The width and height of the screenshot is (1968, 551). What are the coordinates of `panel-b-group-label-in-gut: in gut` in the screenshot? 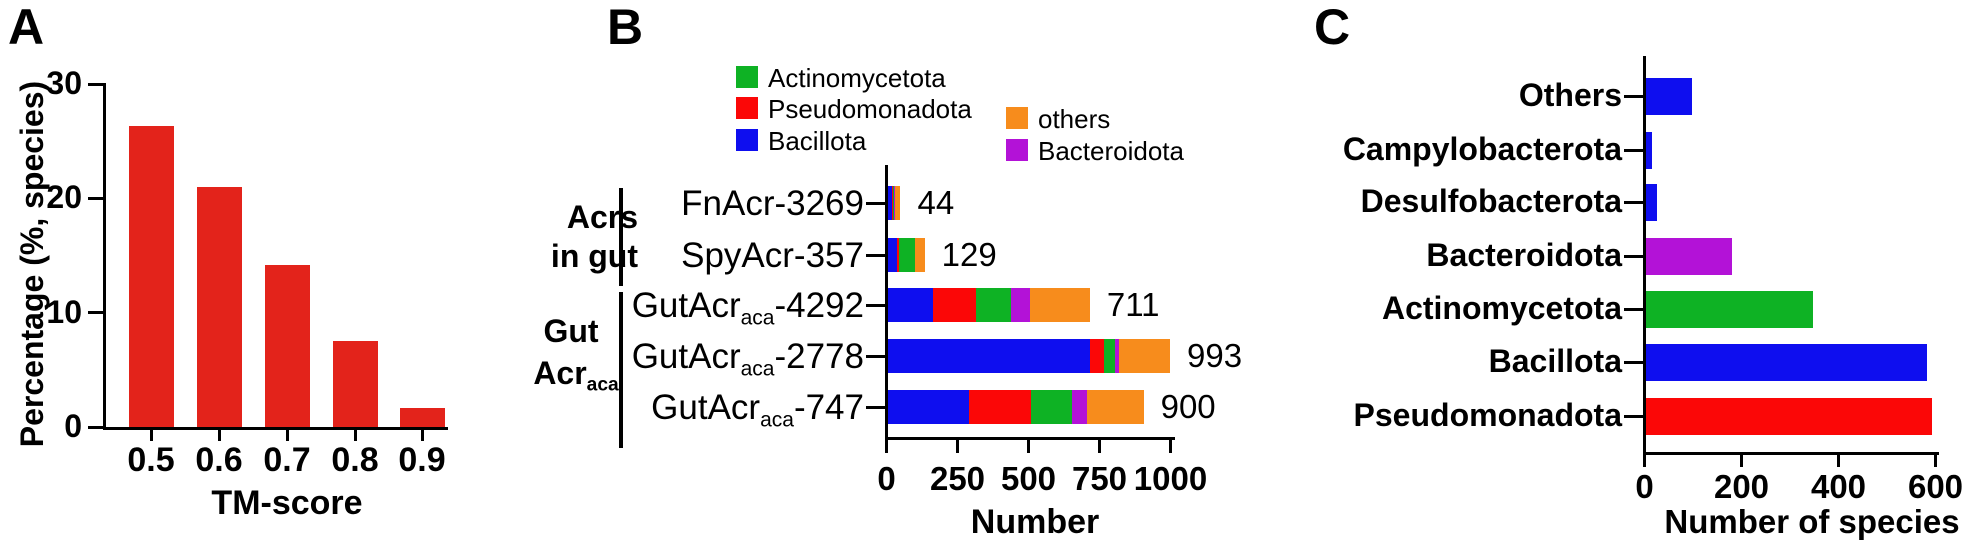 It's located at (594, 256).